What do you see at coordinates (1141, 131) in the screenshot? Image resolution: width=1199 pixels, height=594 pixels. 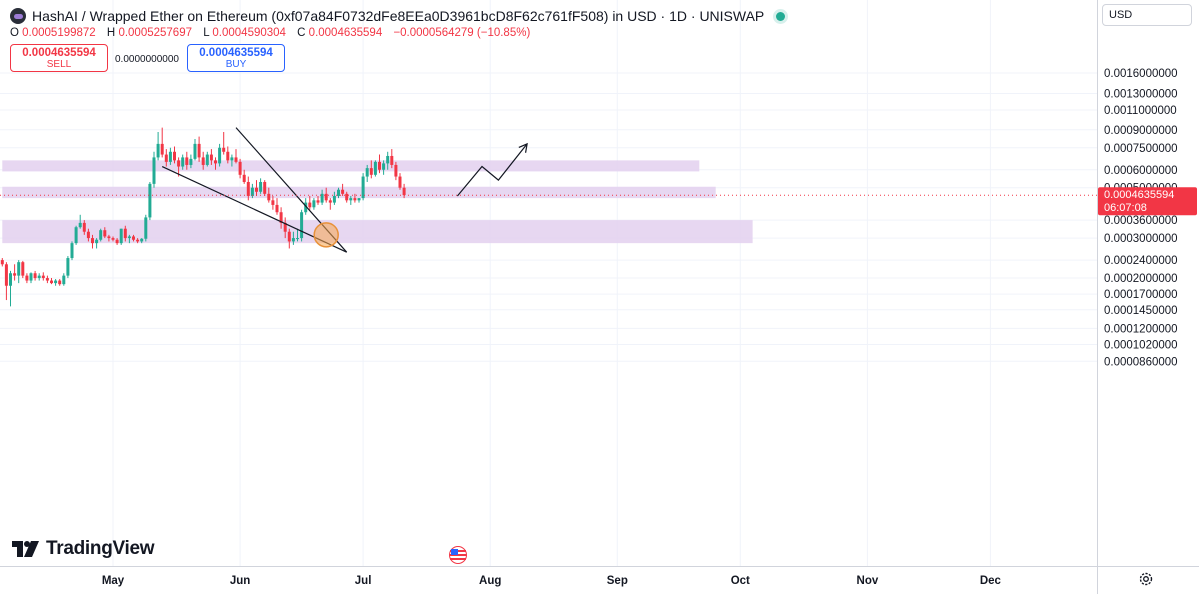 I see `y-tick-label: 0.0009000000` at bounding box center [1141, 131].